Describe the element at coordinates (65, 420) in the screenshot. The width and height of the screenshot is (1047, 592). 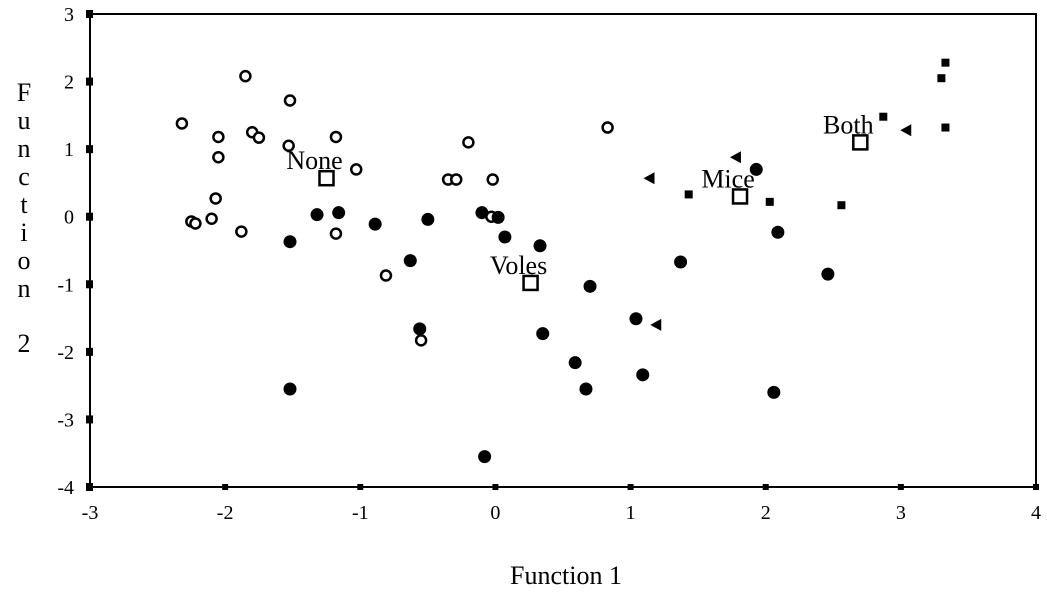
I see `y-tick-label: -3` at that location.